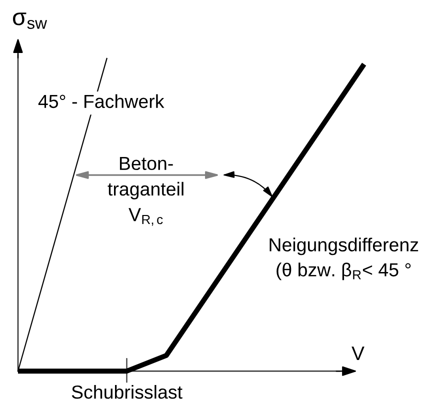  What do you see at coordinates (146, 191) in the screenshot?
I see `annotation: Beton- traganteil V$_{R,c}$` at bounding box center [146, 191].